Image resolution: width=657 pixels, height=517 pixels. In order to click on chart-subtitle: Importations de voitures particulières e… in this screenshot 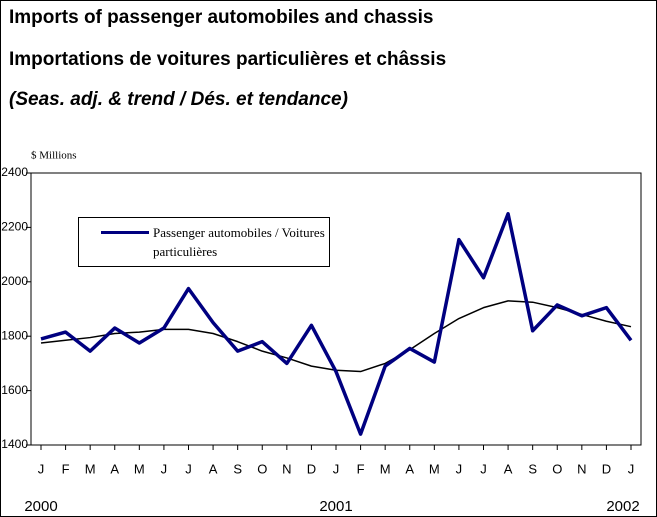, I will do `click(228, 59)`.